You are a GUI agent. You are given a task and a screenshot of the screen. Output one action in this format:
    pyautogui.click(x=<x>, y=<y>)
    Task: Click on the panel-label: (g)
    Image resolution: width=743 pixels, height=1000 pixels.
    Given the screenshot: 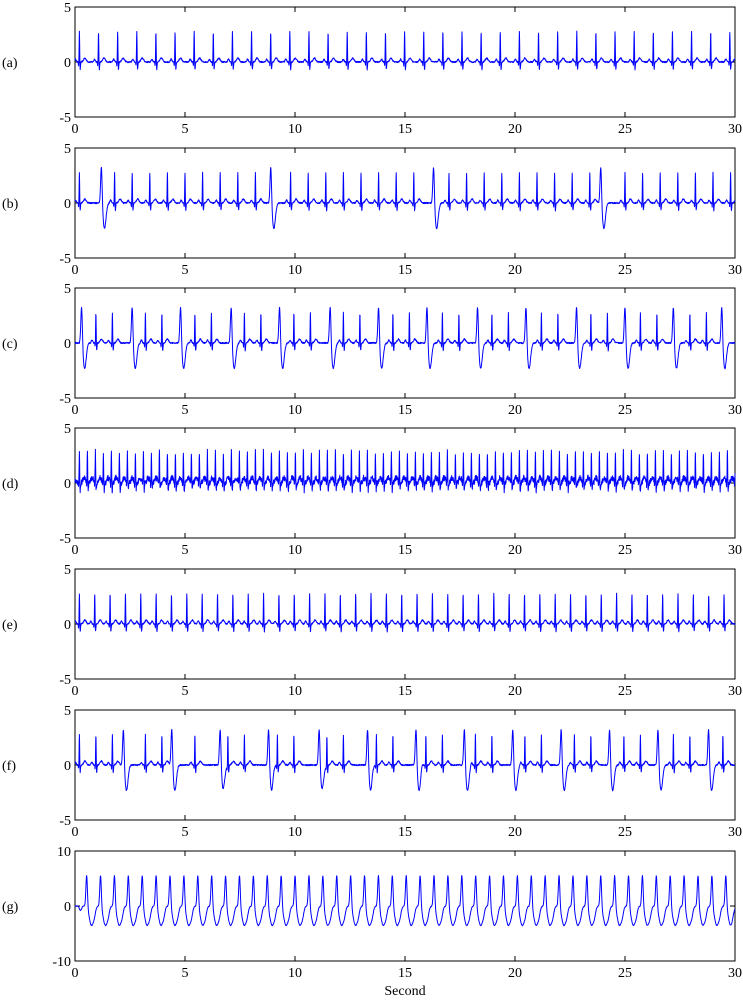 What is the action you would take?
    pyautogui.click(x=10, y=907)
    